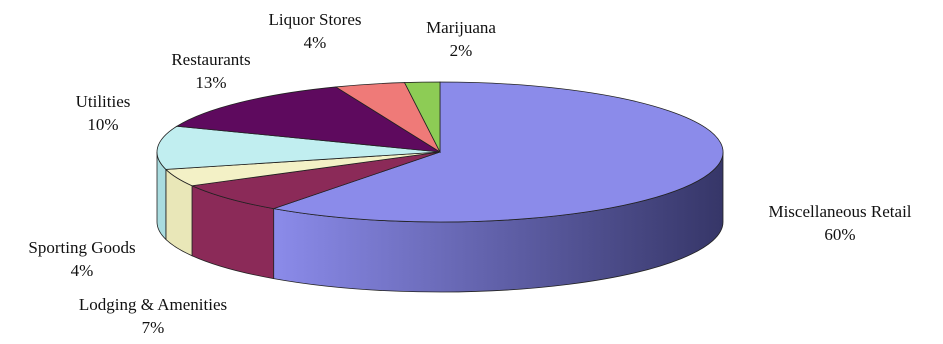 The image size is (943, 344). Describe the element at coordinates (82, 270) in the screenshot. I see `slice-value-label-2: 4%` at that location.